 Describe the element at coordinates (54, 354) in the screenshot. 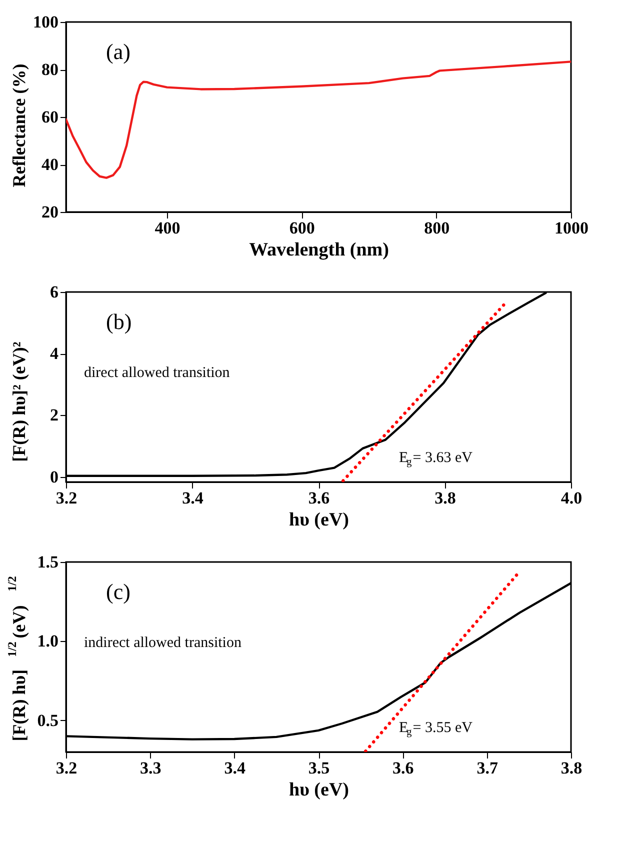

I see `y-tick-label: 4` at that location.